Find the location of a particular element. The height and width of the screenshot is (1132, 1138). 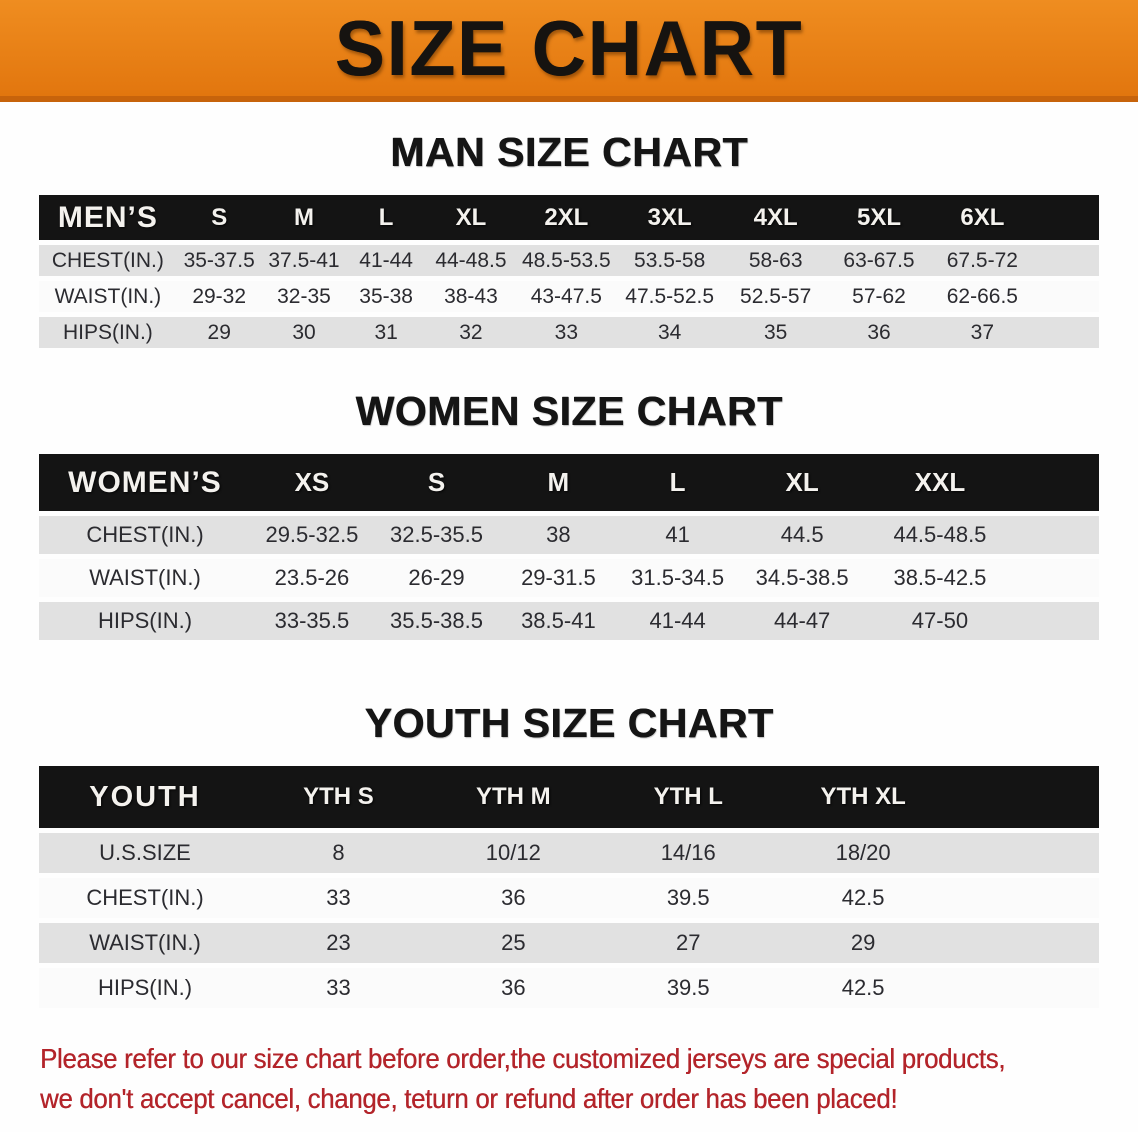

men-column-header: 5XL is located at coordinates (879, 217).